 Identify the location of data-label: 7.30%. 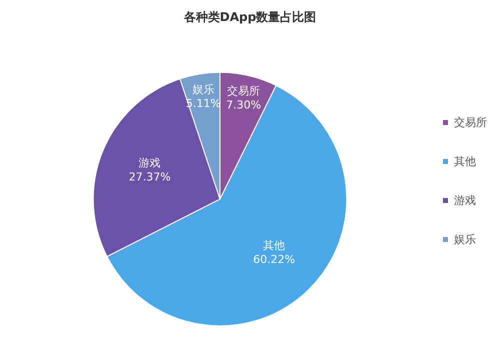
(244, 105).